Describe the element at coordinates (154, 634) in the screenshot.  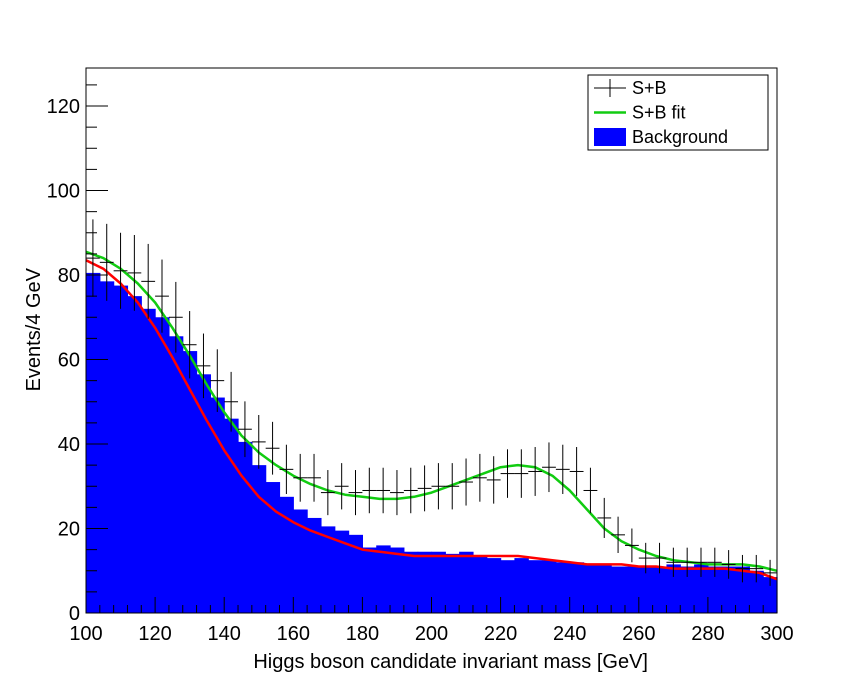
I see `x-tick-label: 120` at that location.